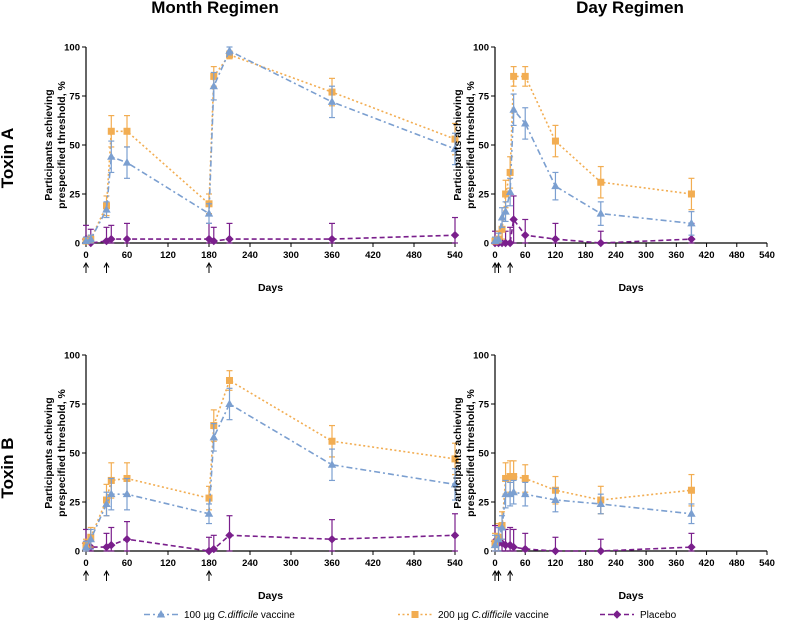 The width and height of the screenshot is (800, 626). What do you see at coordinates (215, 8) in the screenshot?
I see `column-title-1: Month Regimen` at bounding box center [215, 8].